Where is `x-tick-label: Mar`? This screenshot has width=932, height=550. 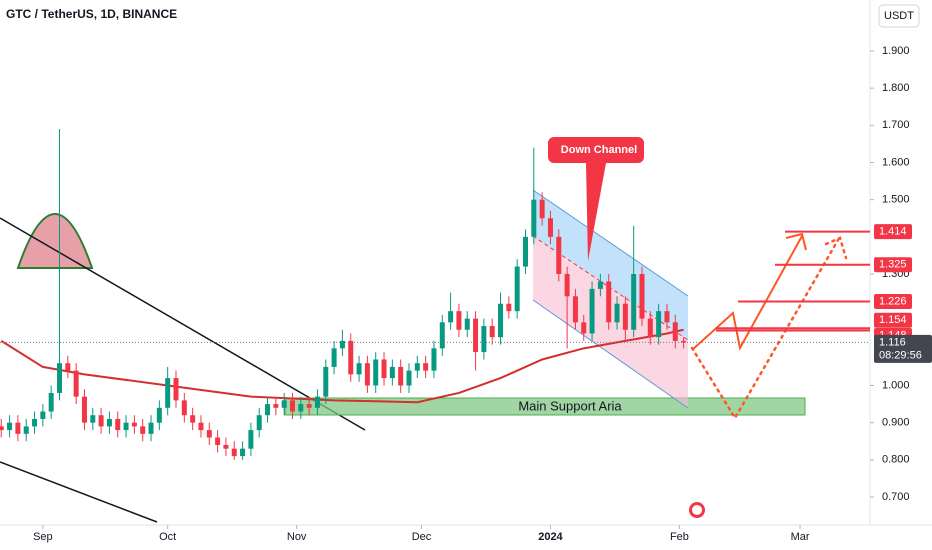 x-tick-label: Mar is located at coordinates (800, 537).